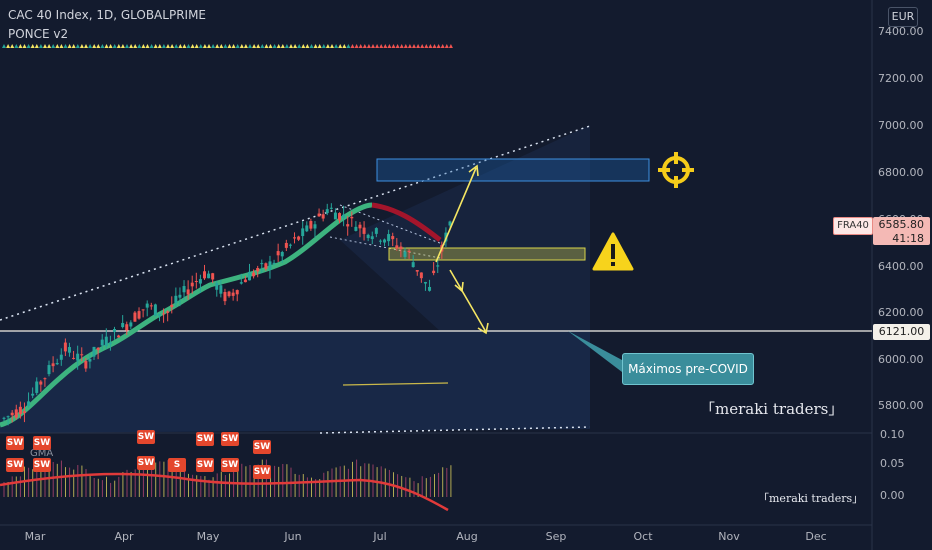  Describe the element at coordinates (487, 254) in the screenshot. I see `warning-zone` at that location.